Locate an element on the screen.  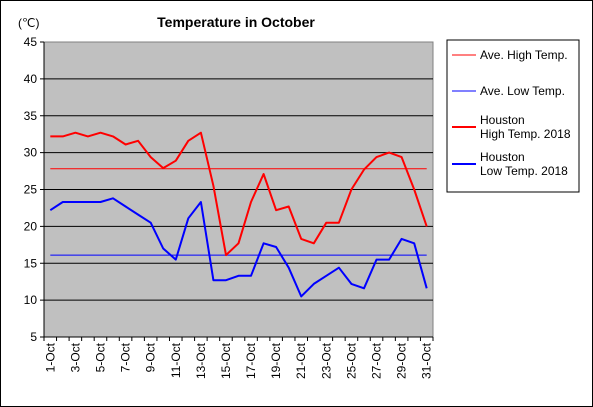
x-tick-label: 29-Oct is located at coordinates (402, 360).